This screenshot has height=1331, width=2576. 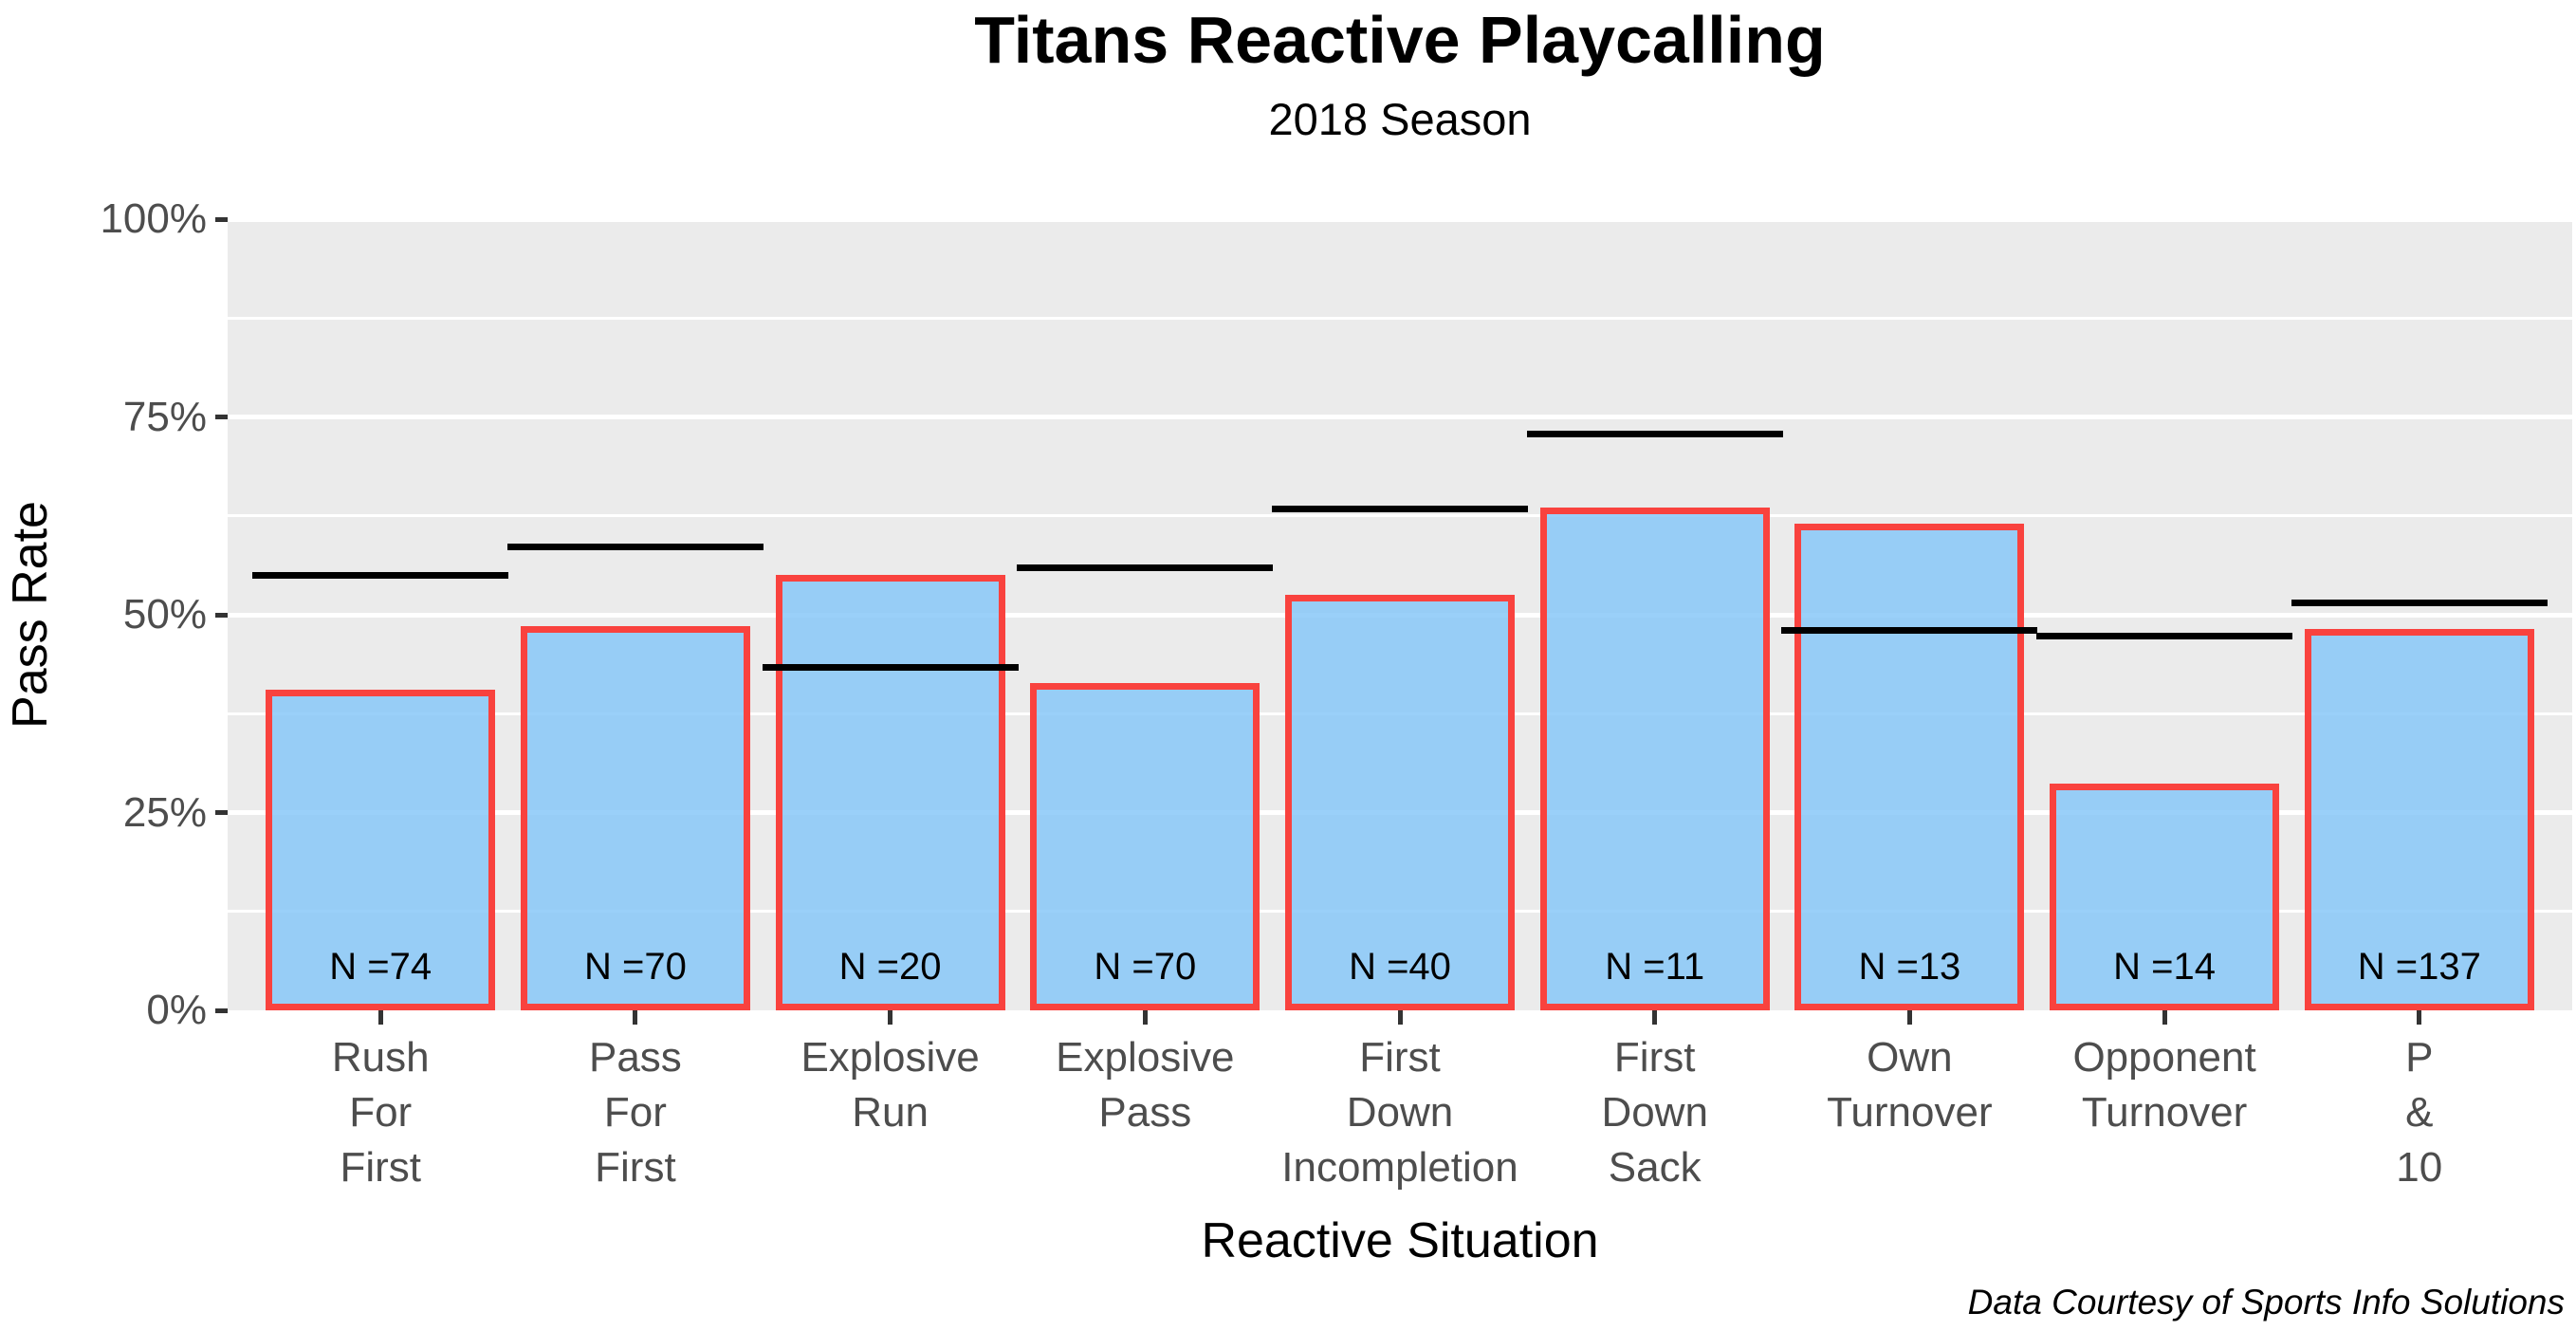 I want to click on bar: N =13, so click(x=1909, y=767).